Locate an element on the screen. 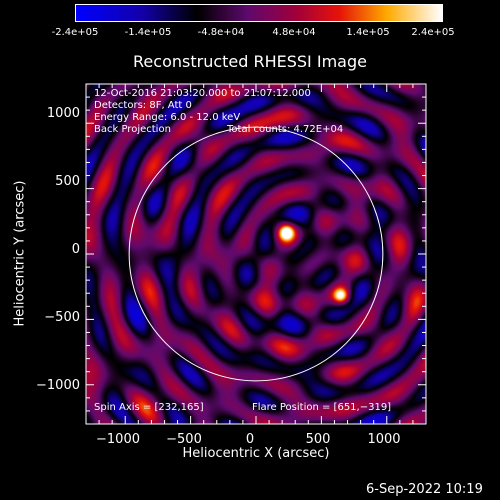 Image resolution: width=500 pixels, height=500 pixels. y-axis-label: Heliocentric Y (arcsec) is located at coordinates (20, 253).